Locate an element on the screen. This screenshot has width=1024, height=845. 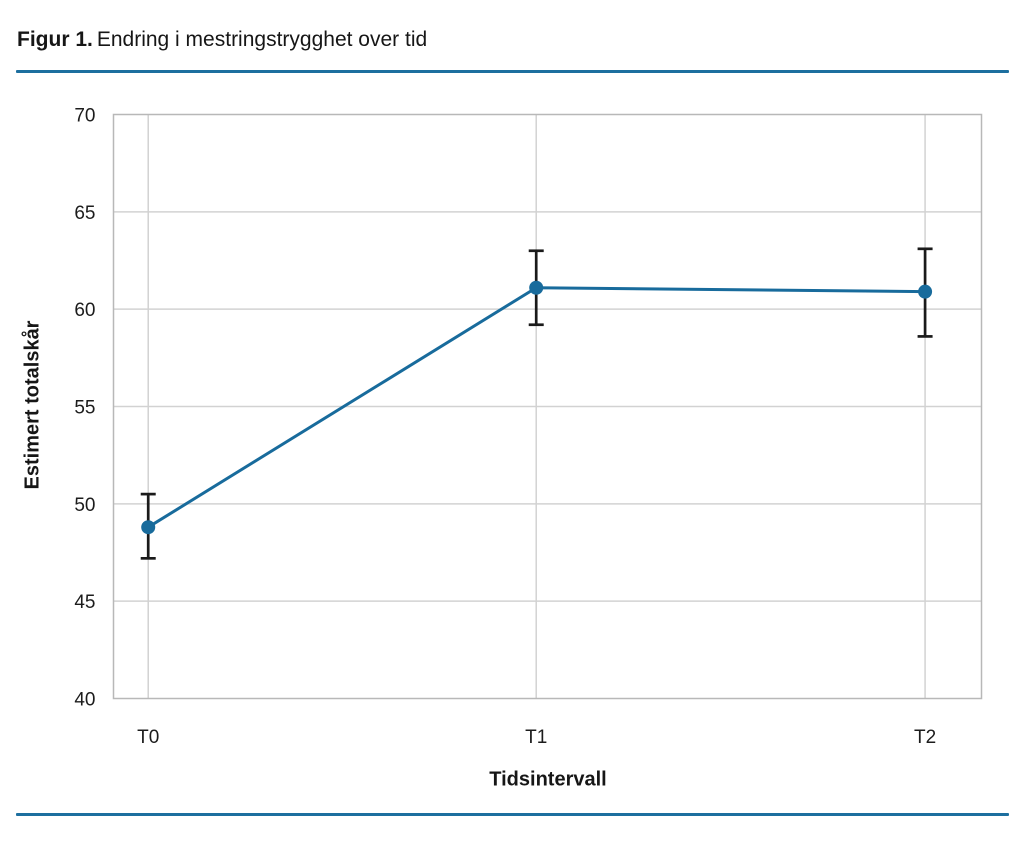
bottom-divider-rule is located at coordinates (512, 814).